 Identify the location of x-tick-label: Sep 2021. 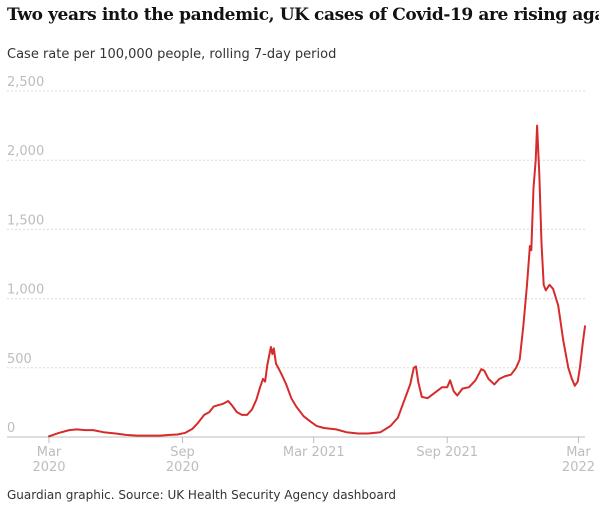
(447, 452).